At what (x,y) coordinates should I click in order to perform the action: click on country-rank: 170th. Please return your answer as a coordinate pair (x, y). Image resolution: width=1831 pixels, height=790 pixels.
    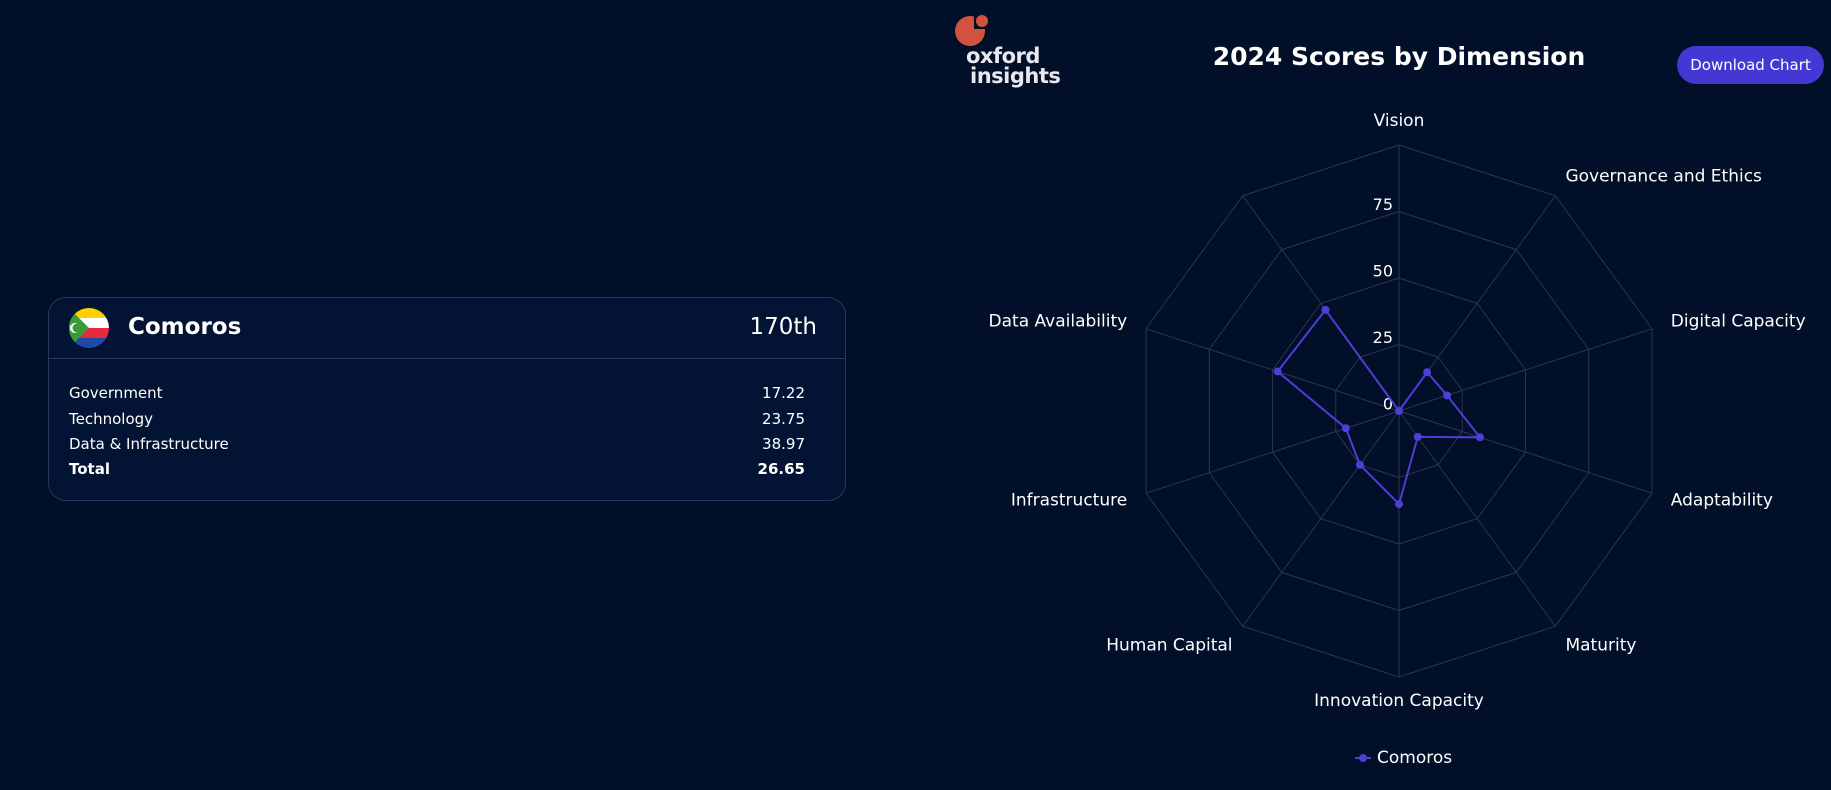
    Looking at the image, I should click on (783, 327).